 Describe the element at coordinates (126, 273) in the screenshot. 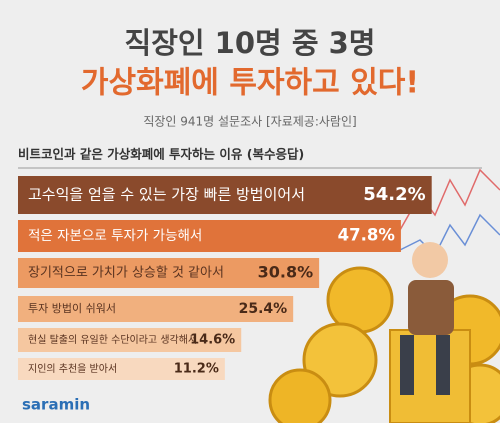

I see `category-label: 장기적으로 가치가 상승할 것 같아서` at that location.